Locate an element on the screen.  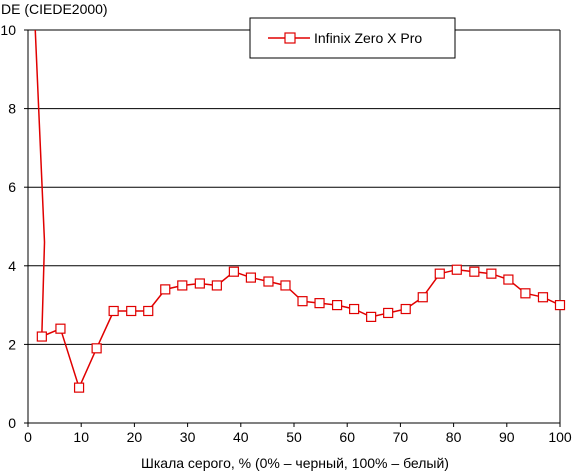
x-tick-label: 70 is located at coordinates (401, 437).